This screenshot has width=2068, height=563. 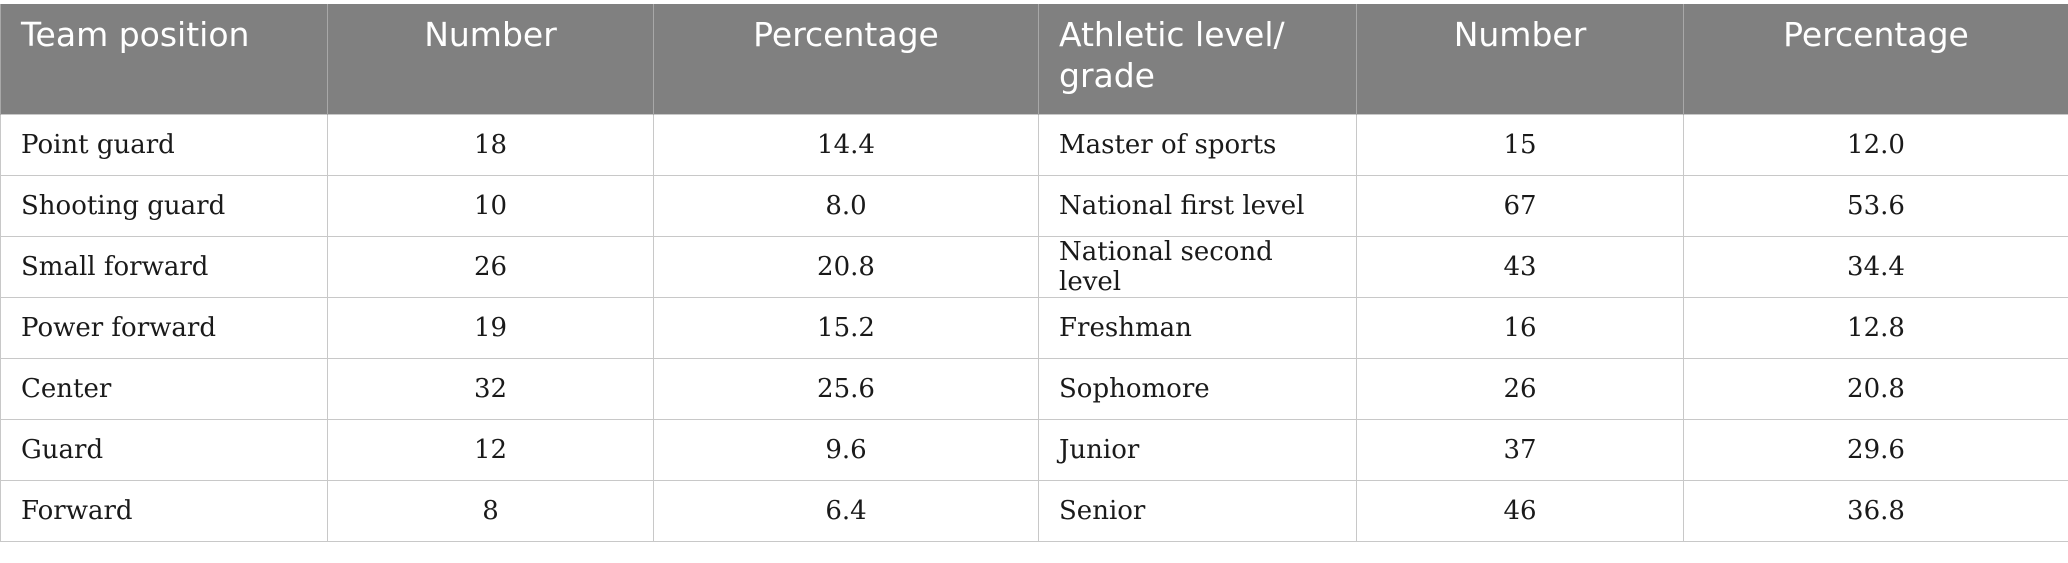 I want to click on table-row: Guard 12 9.6 Junior 37 29.6, so click(x=1034, y=450).